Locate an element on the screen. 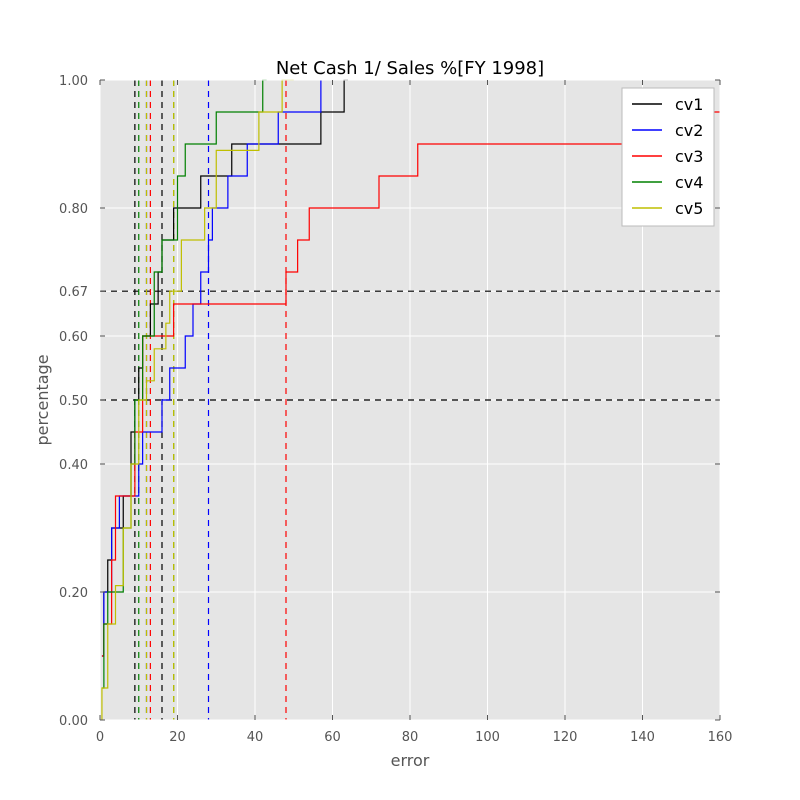 This screenshot has height=800, width=800. y-tick-label: 0.80 is located at coordinates (73, 209).